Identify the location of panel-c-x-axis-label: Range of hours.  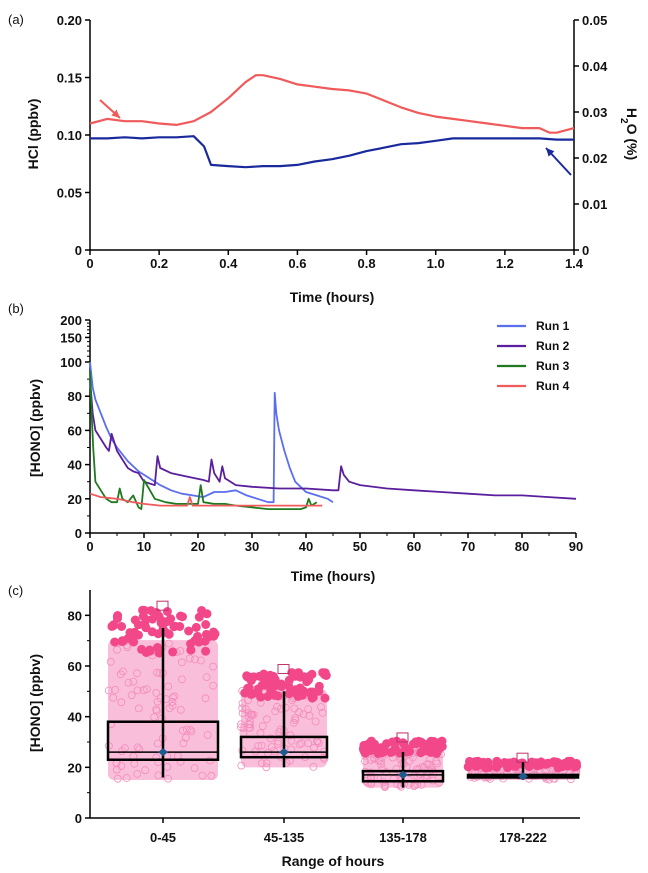
(333, 861).